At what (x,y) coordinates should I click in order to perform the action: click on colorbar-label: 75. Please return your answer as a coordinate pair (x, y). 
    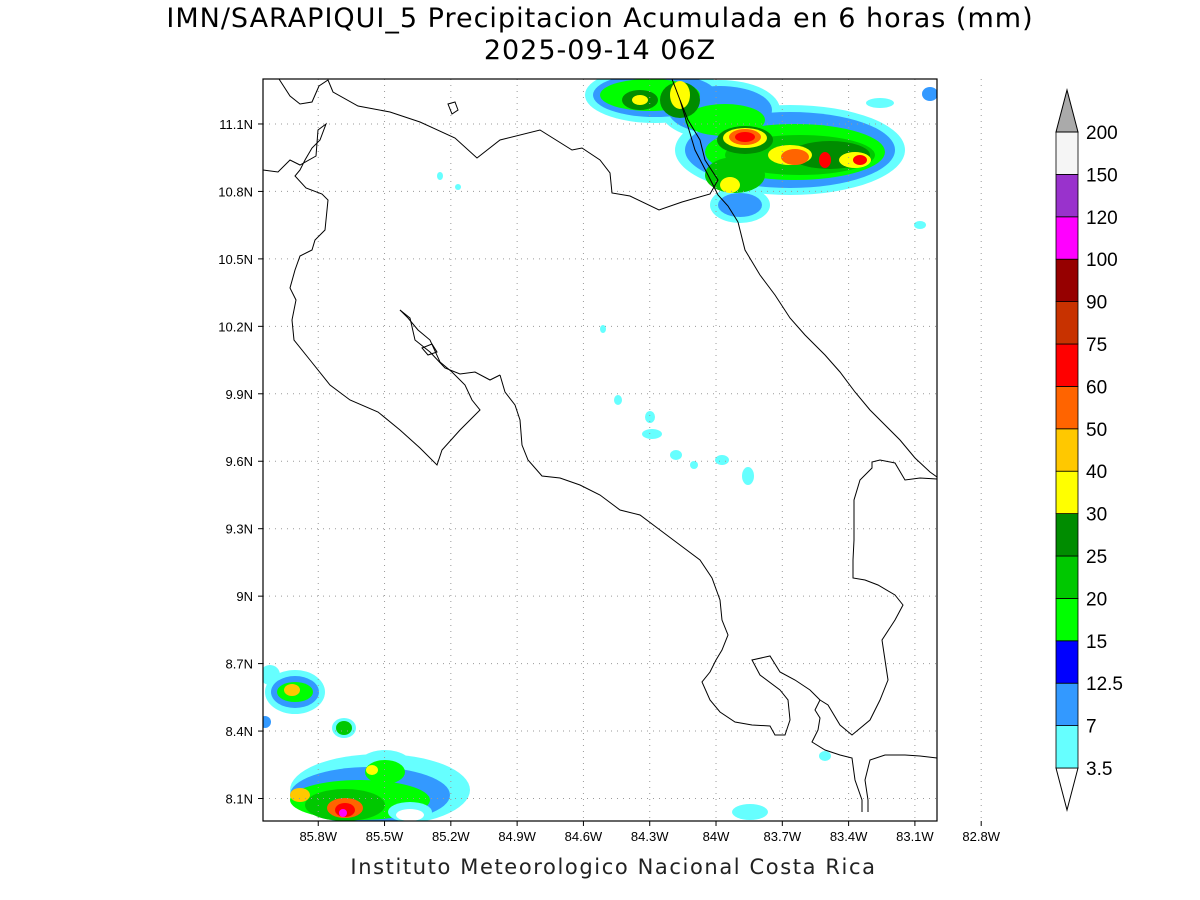
    Looking at the image, I should click on (1096, 345).